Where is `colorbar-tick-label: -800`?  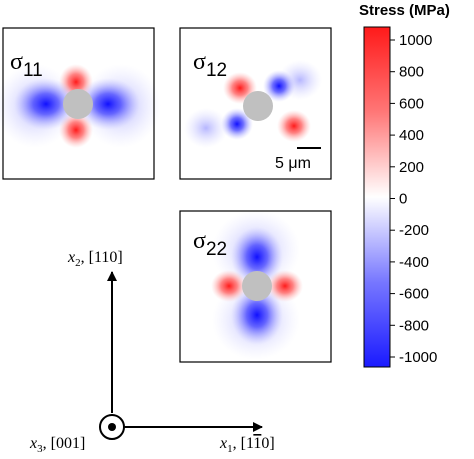
colorbar-tick-label: -800 is located at coordinates (414, 325).